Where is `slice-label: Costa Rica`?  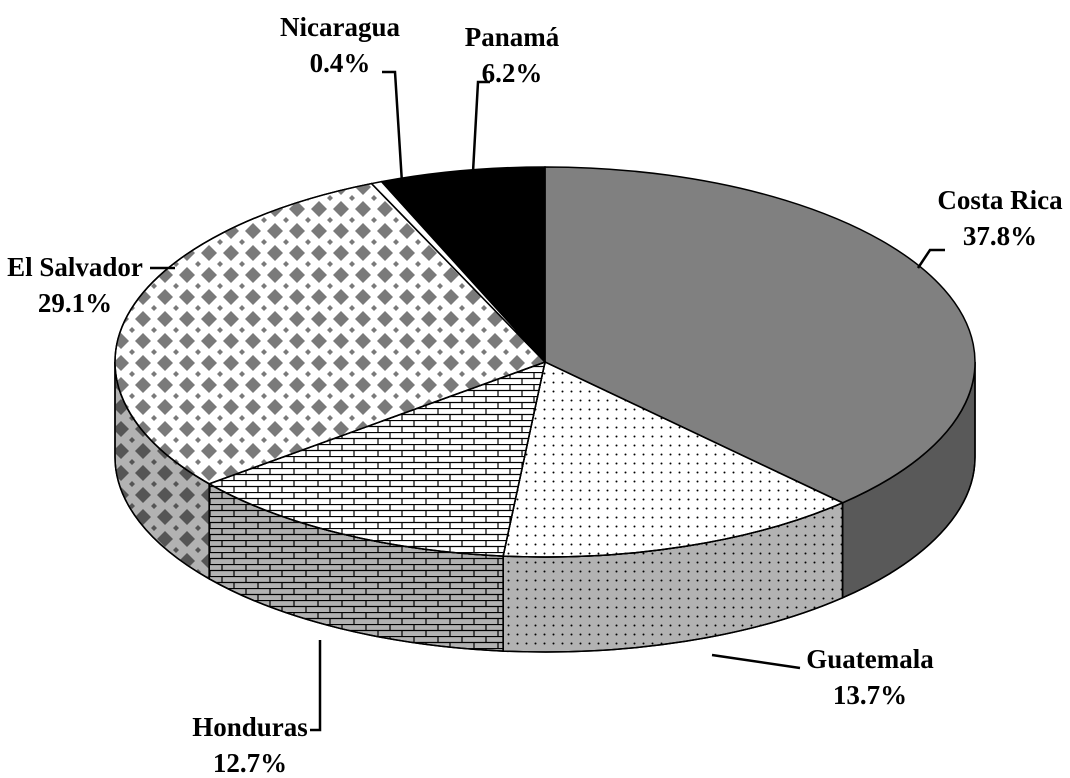 slice-label: Costa Rica is located at coordinates (1000, 200).